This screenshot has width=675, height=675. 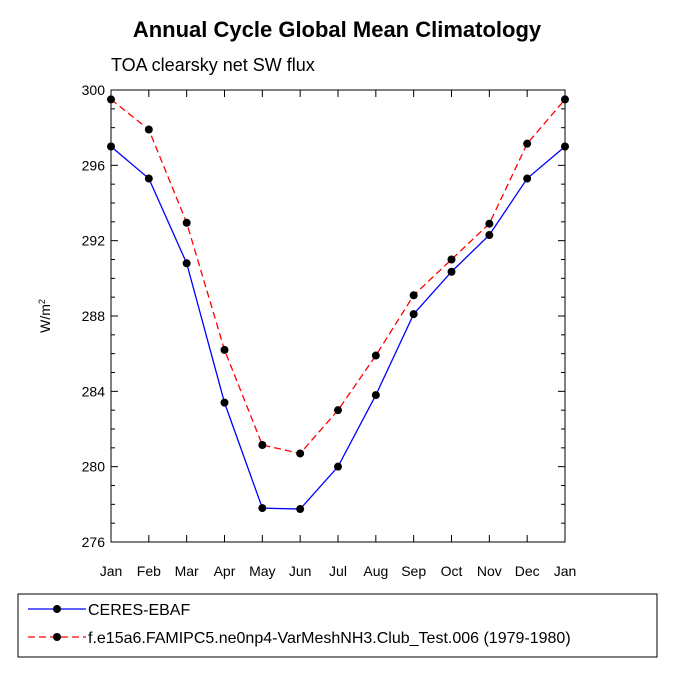 I want to click on y-tick-label: 300, so click(x=94, y=90).